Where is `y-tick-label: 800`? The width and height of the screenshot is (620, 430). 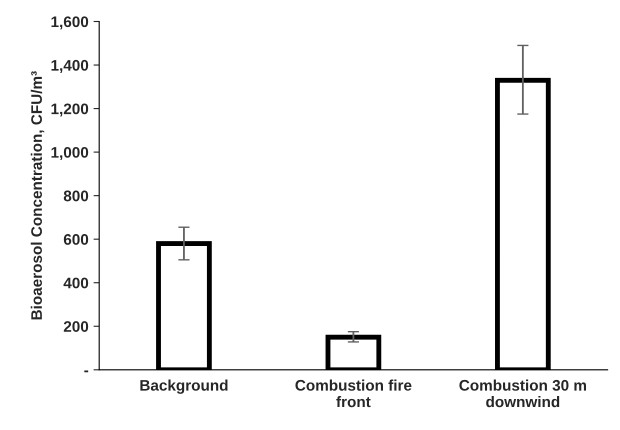
y-tick-label: 800 is located at coordinates (76, 196).